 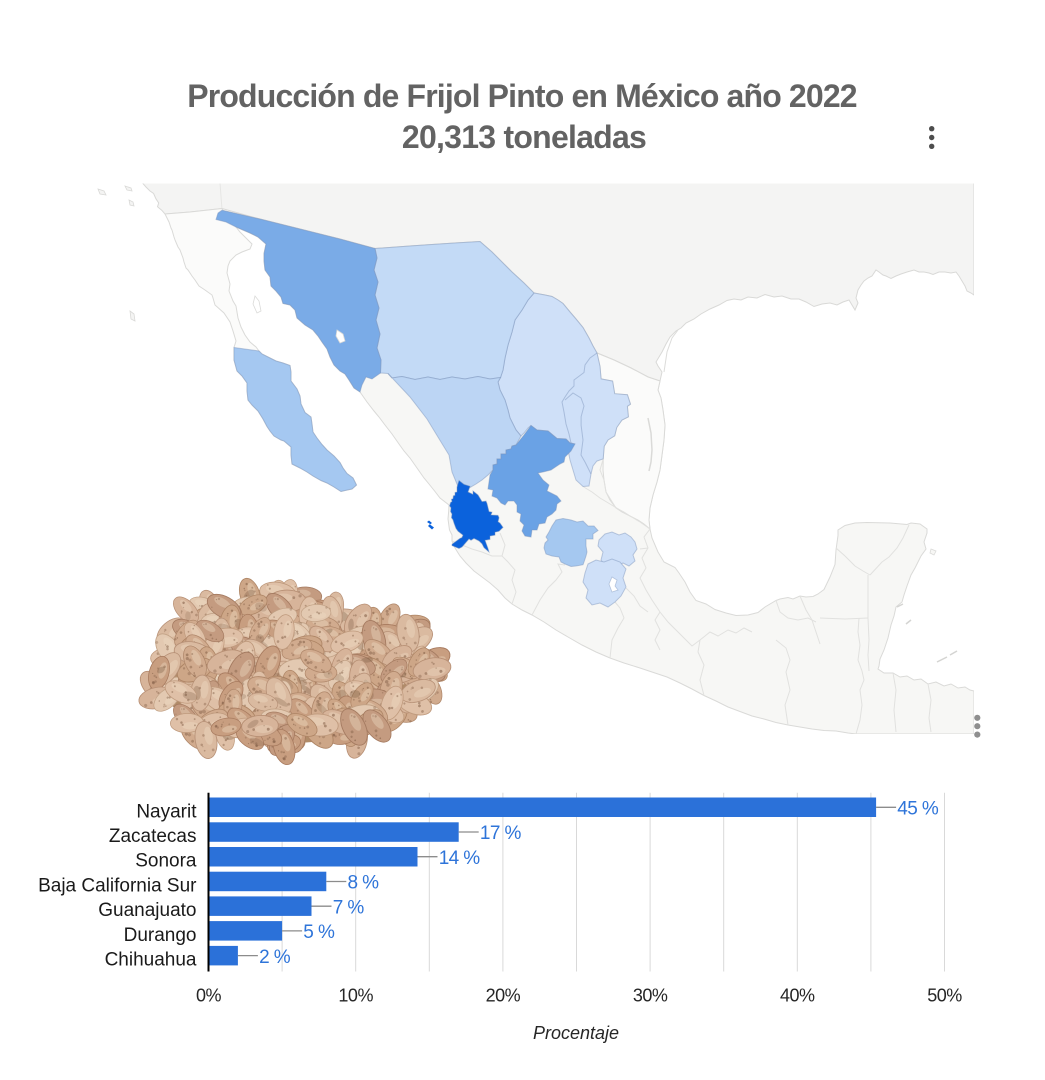 I want to click on svg-text: Baja California Sur, so click(x=117, y=886).